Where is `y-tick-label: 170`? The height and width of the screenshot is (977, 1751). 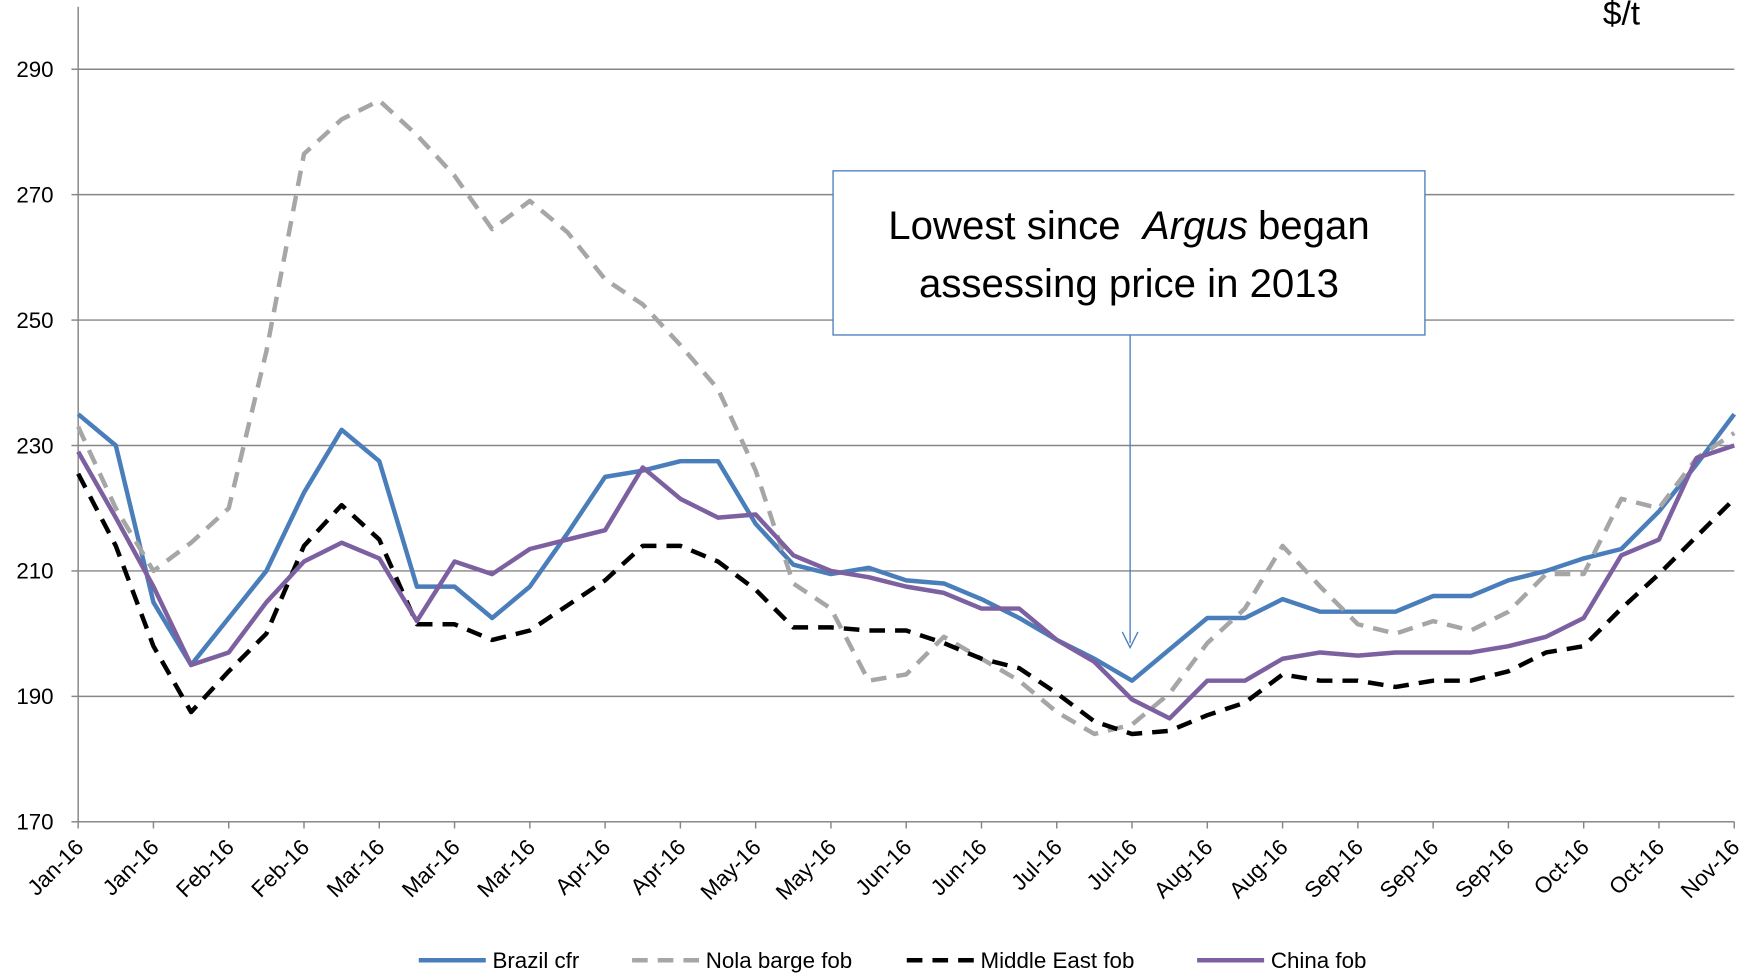
y-tick-label: 170 is located at coordinates (34, 822).